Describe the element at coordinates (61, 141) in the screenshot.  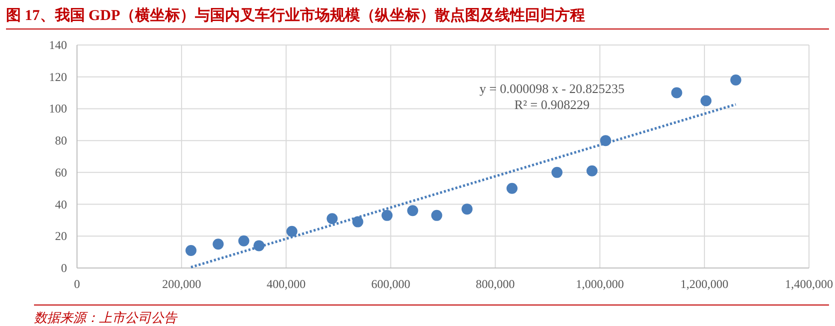
I see `y-tick-label: 80` at that location.